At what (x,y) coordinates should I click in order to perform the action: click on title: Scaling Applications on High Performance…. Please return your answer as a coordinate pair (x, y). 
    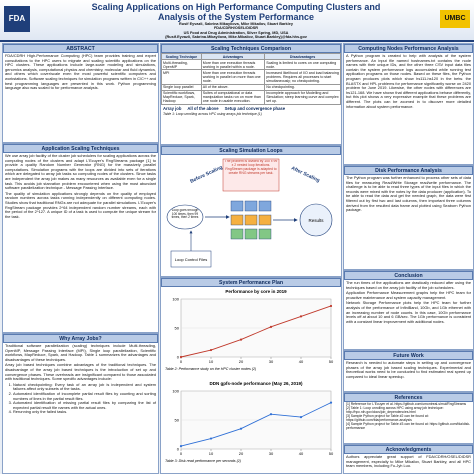
    Looking at the image, I should click on (236, 12).